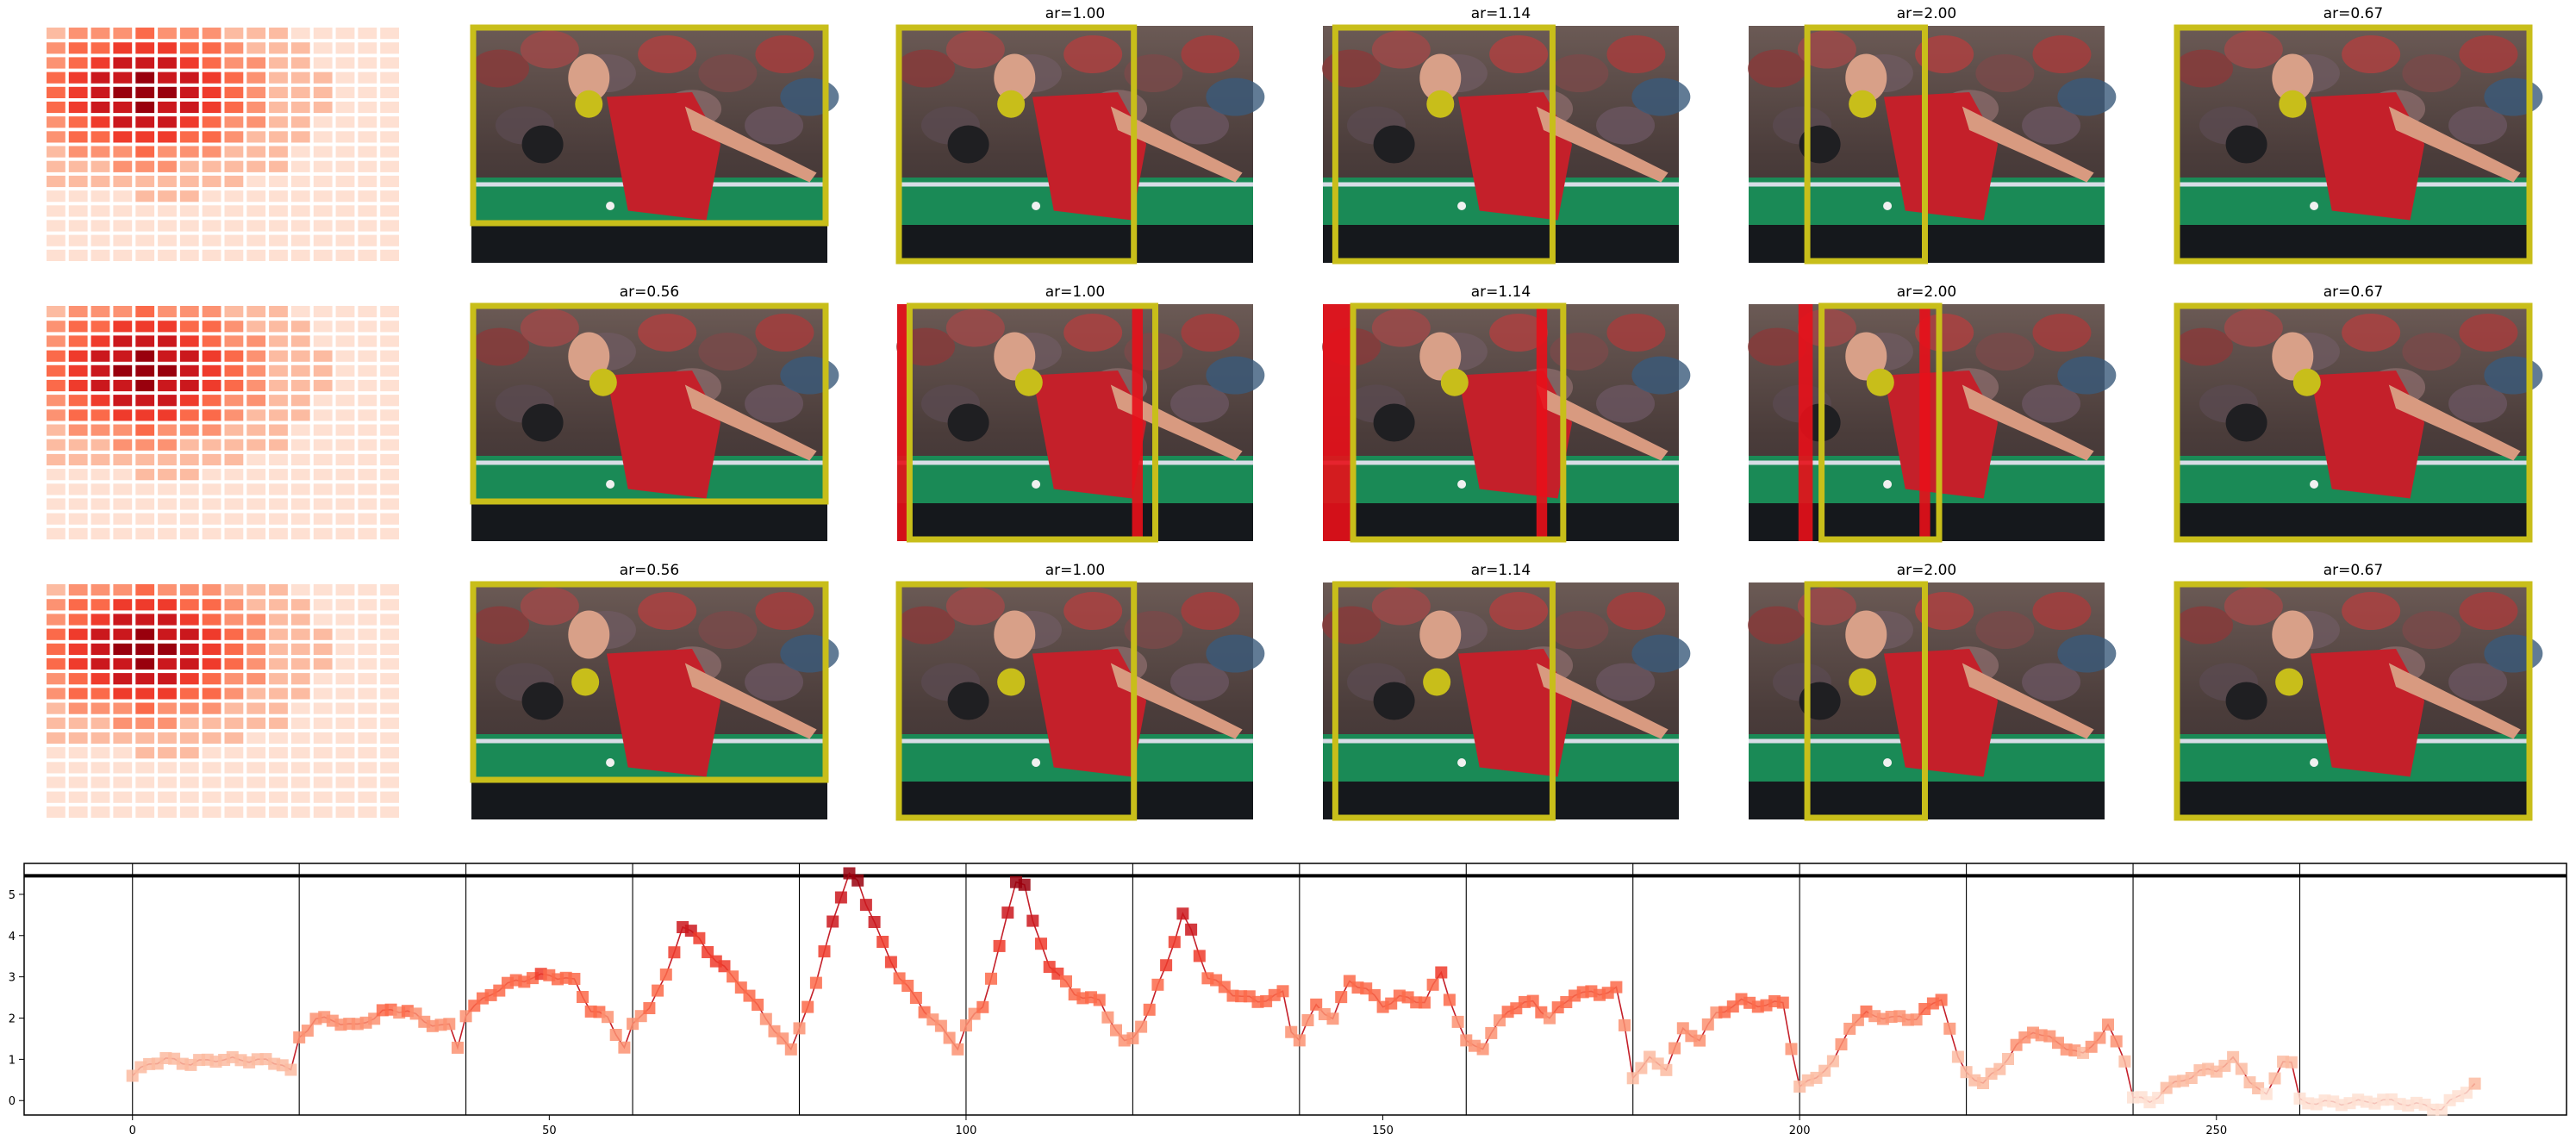 The width and height of the screenshot is (2576, 1140). What do you see at coordinates (1440, 356) in the screenshot?
I see `player-head` at bounding box center [1440, 356].